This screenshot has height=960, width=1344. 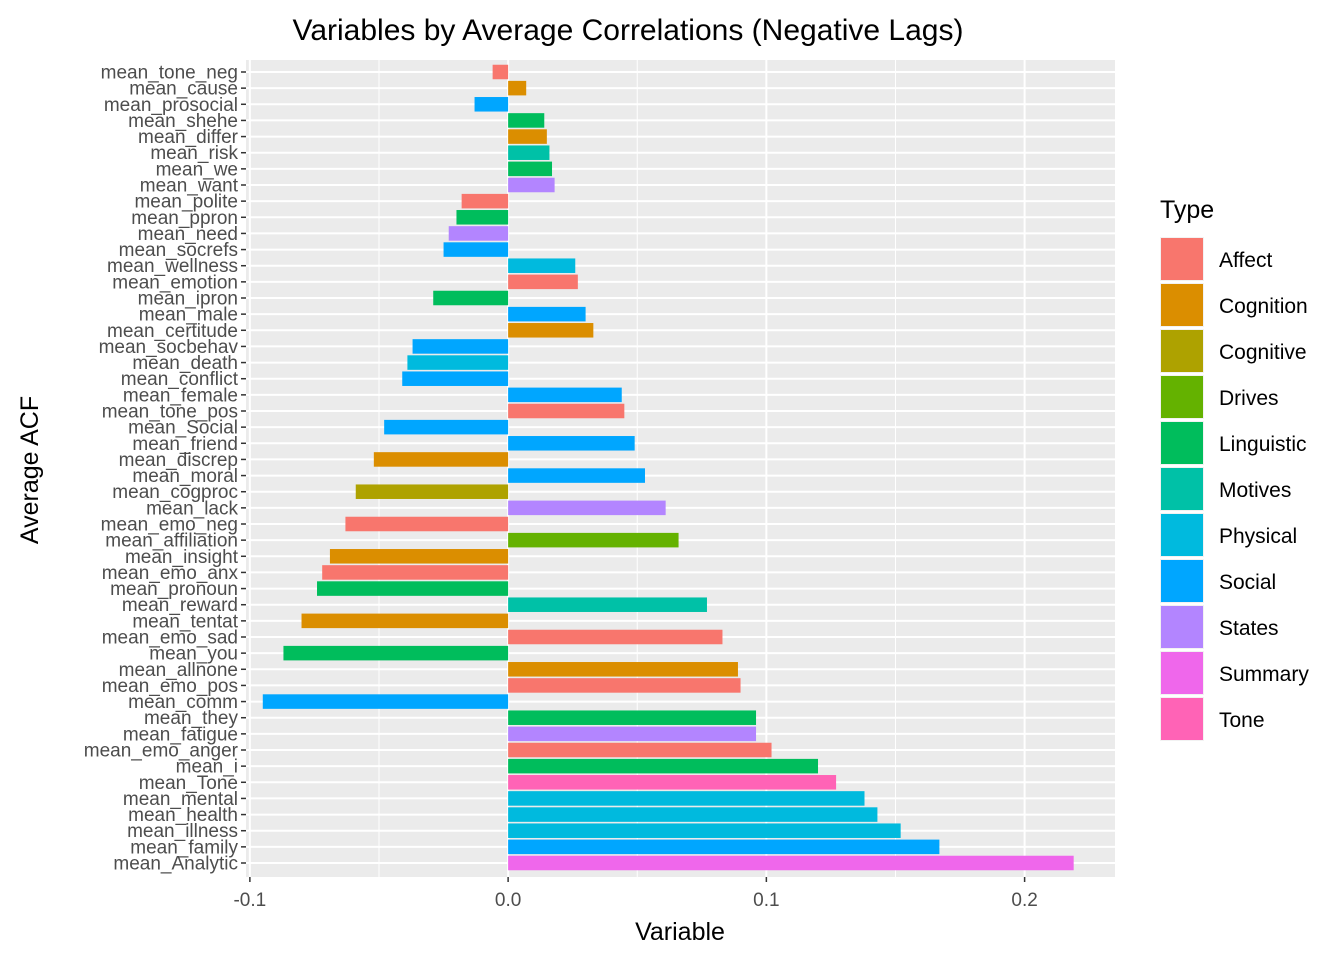 I want to click on bar-mean-male, so click(x=547, y=314).